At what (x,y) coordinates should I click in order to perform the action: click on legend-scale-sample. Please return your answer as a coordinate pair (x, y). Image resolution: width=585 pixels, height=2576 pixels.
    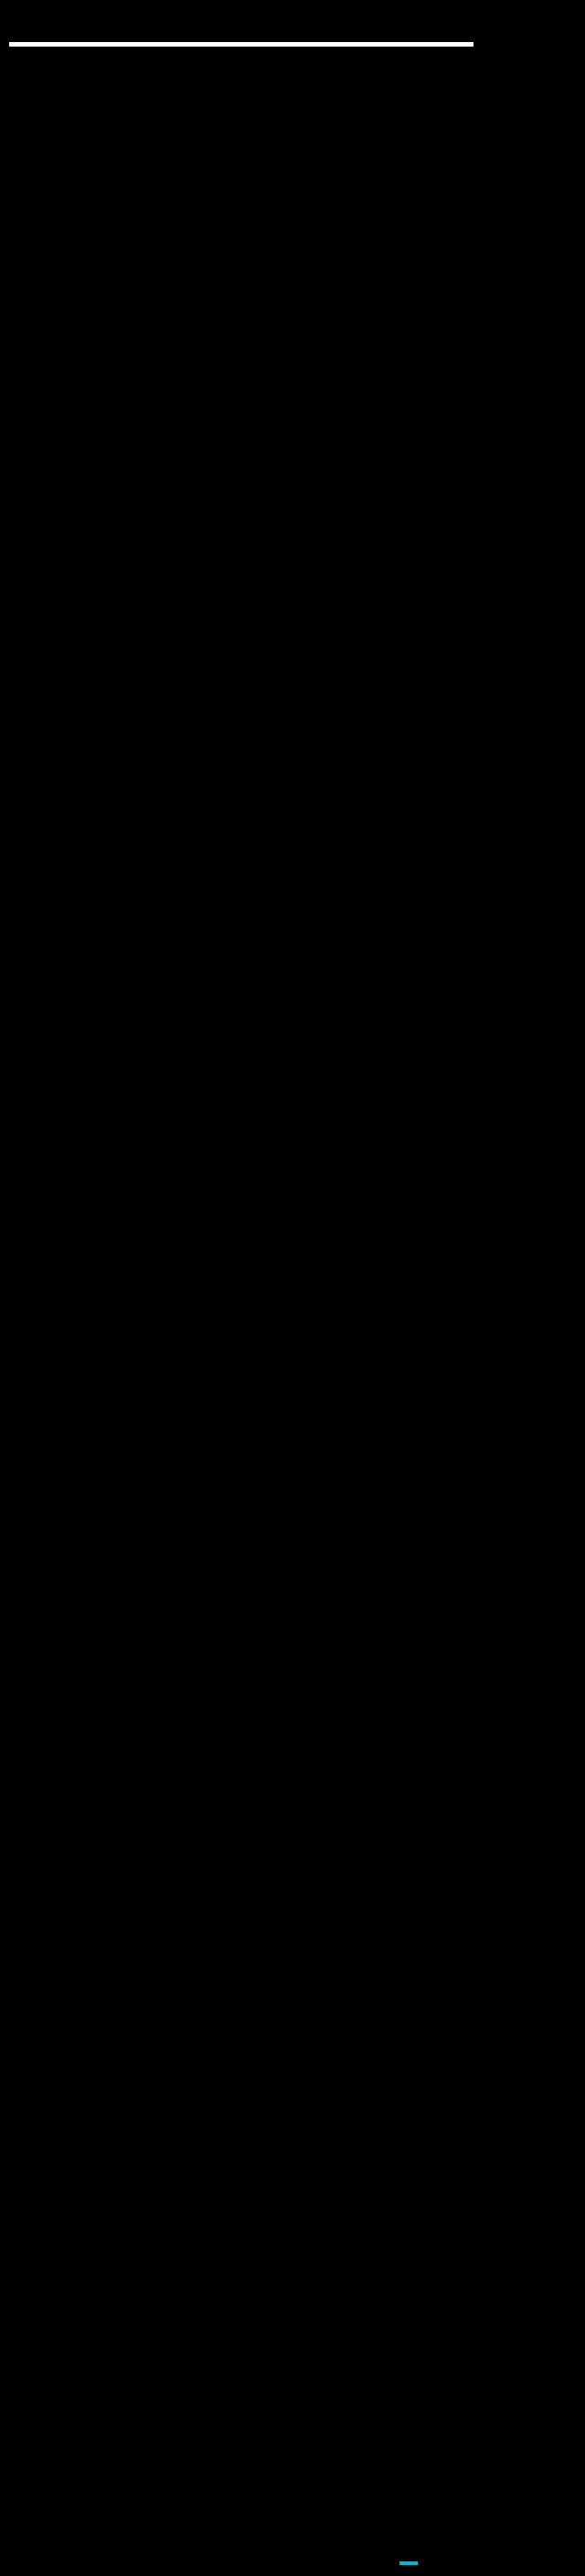
    Looking at the image, I should click on (409, 2563).